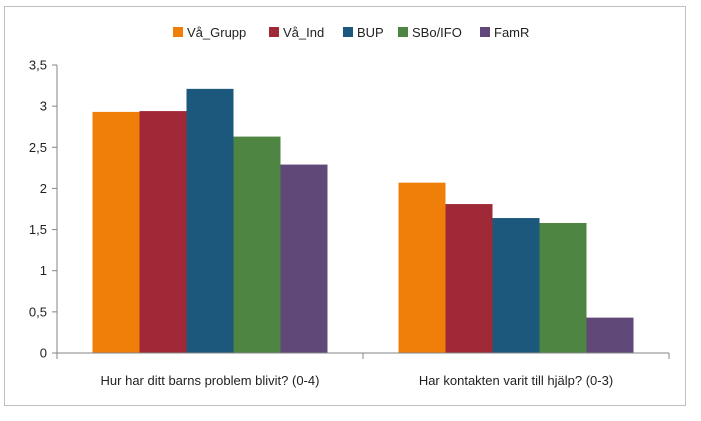 Image resolution: width=701 pixels, height=421 pixels. Describe the element at coordinates (43, 270) in the screenshot. I see `y-tick-label-2: 1` at that location.